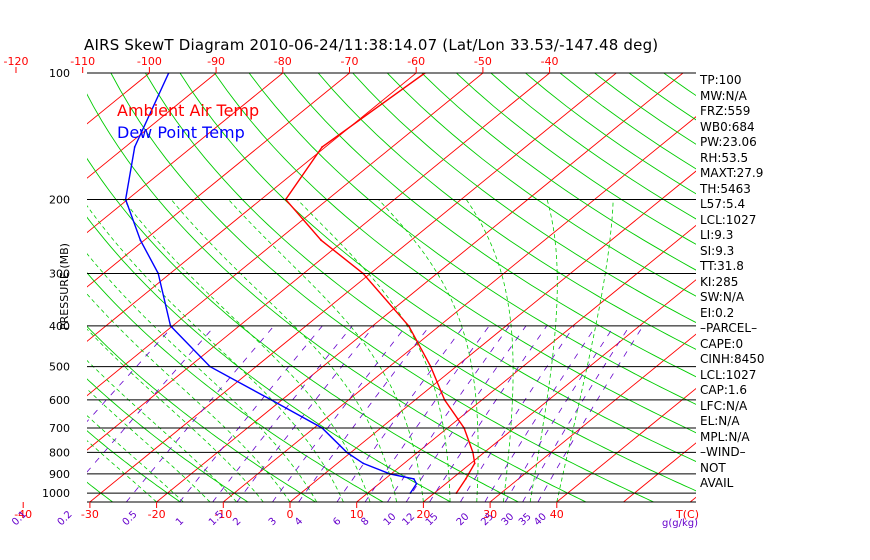 The width and height of the screenshot is (870, 560). I want to click on index-item: CAP:1.6, so click(723, 390).